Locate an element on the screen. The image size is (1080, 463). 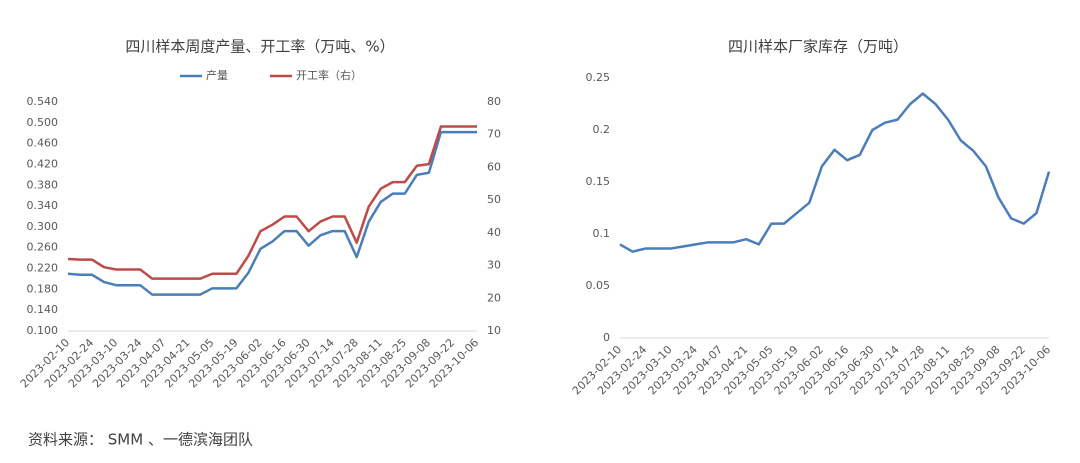
y-tick-label: 0.220 is located at coordinates (43, 268).